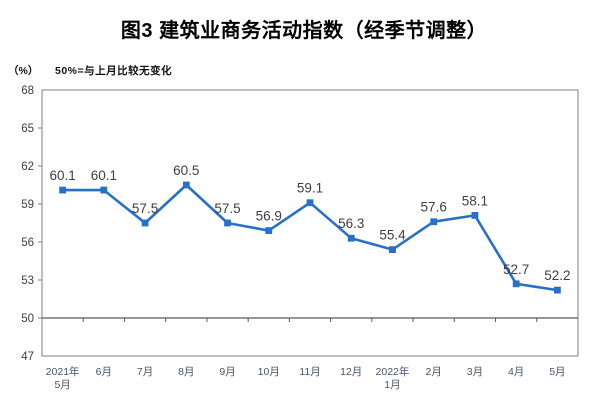  What do you see at coordinates (269, 372) in the screenshot?
I see `x-tick-label: 10月` at bounding box center [269, 372].